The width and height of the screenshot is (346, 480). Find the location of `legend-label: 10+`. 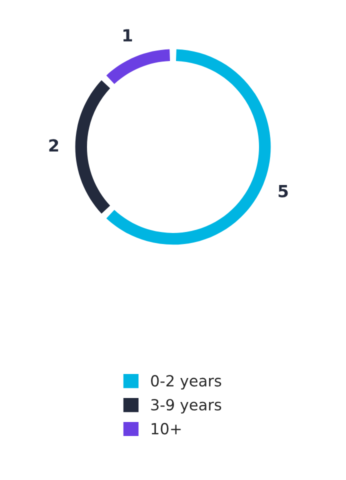

legend-label: 10+ is located at coordinates (166, 428).